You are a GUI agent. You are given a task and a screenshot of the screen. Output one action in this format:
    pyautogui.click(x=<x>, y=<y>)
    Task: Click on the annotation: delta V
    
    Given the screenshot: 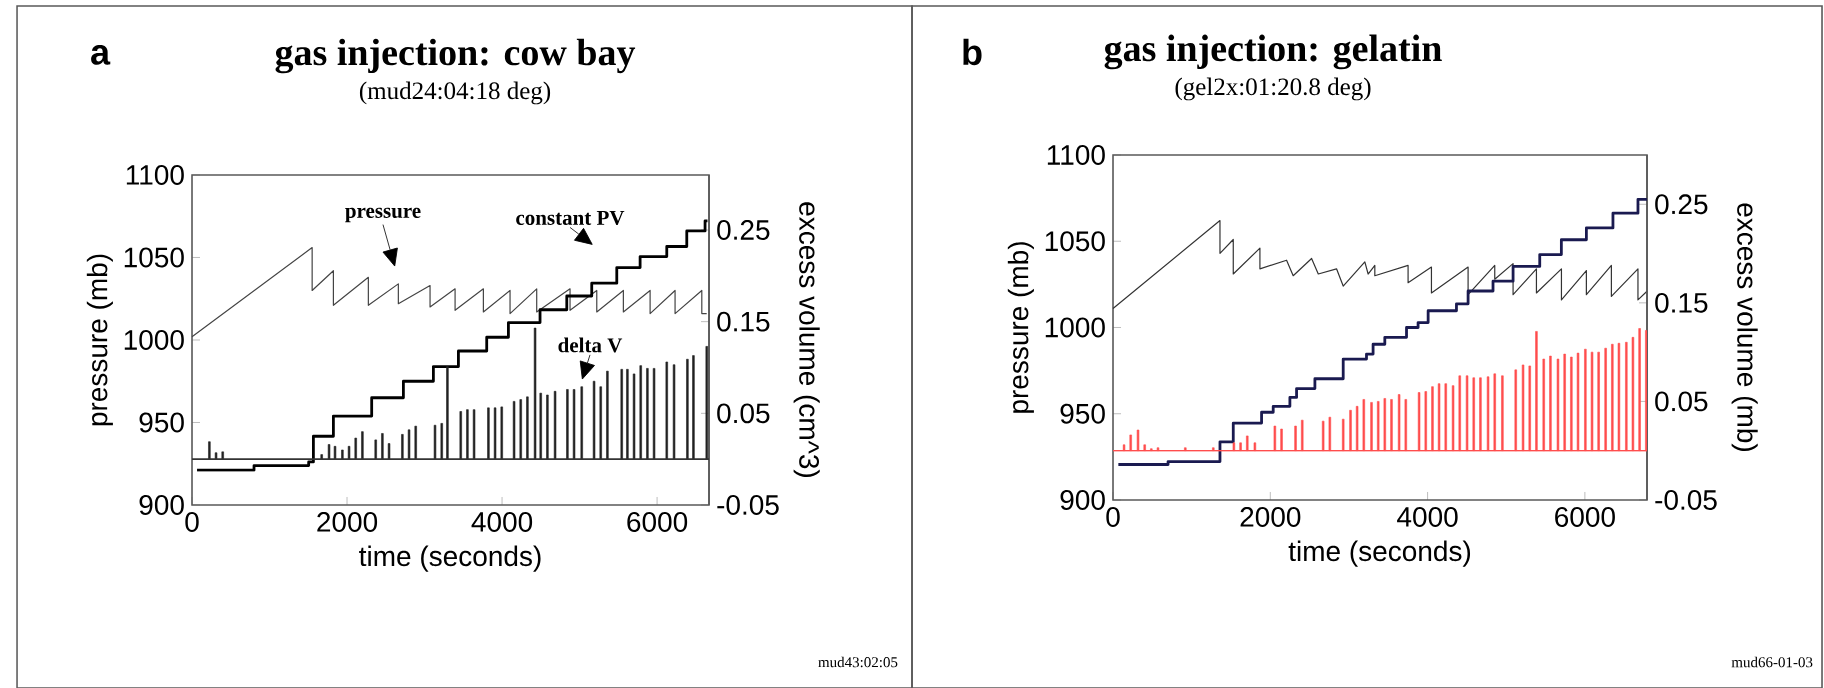 What is the action you would take?
    pyautogui.click(x=590, y=345)
    